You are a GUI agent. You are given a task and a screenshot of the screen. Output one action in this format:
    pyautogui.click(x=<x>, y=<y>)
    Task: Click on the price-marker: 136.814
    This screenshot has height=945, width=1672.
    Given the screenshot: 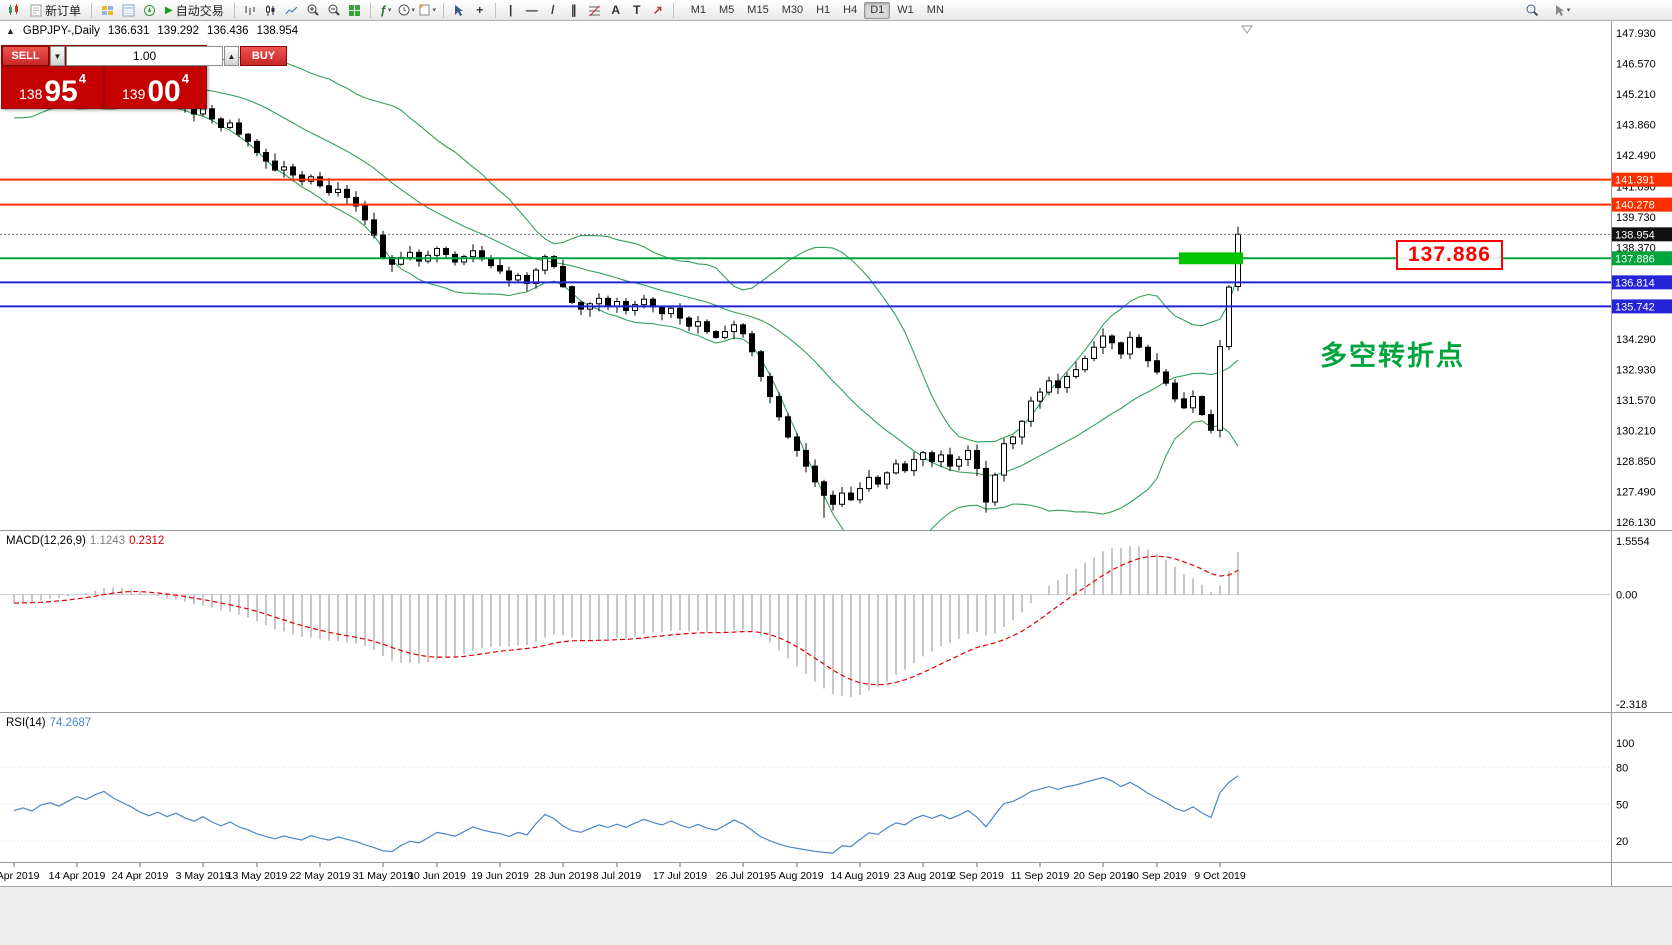 What is the action you would take?
    pyautogui.click(x=1642, y=282)
    